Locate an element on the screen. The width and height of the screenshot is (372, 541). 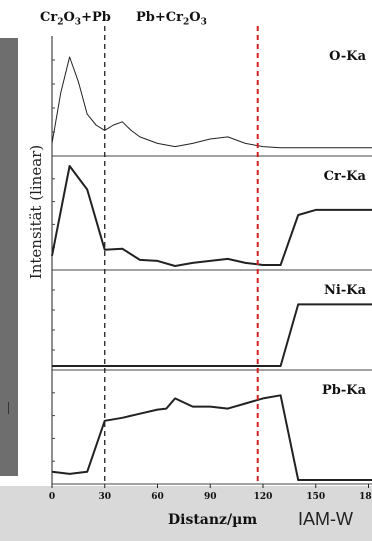
x-tick-label: 60 is located at coordinates (157, 497).